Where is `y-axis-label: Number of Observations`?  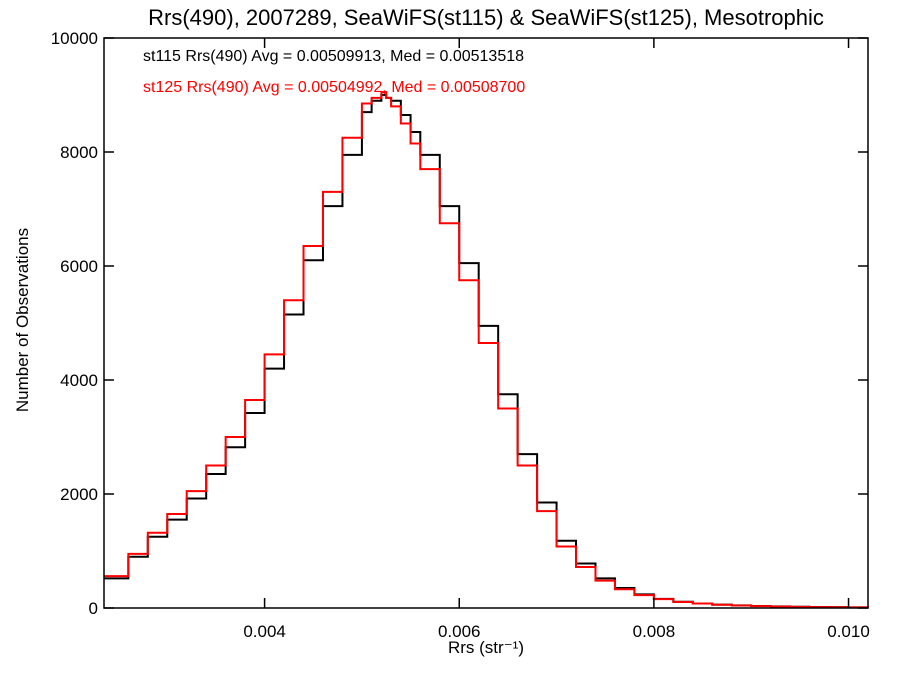
y-axis-label: Number of Observations is located at coordinates (22, 320).